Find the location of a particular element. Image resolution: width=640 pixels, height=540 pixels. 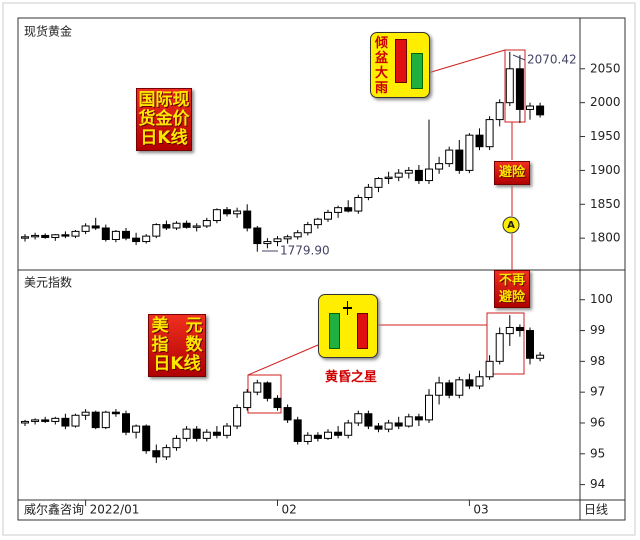

y-tick-label: 95 is located at coordinates (597, 453).